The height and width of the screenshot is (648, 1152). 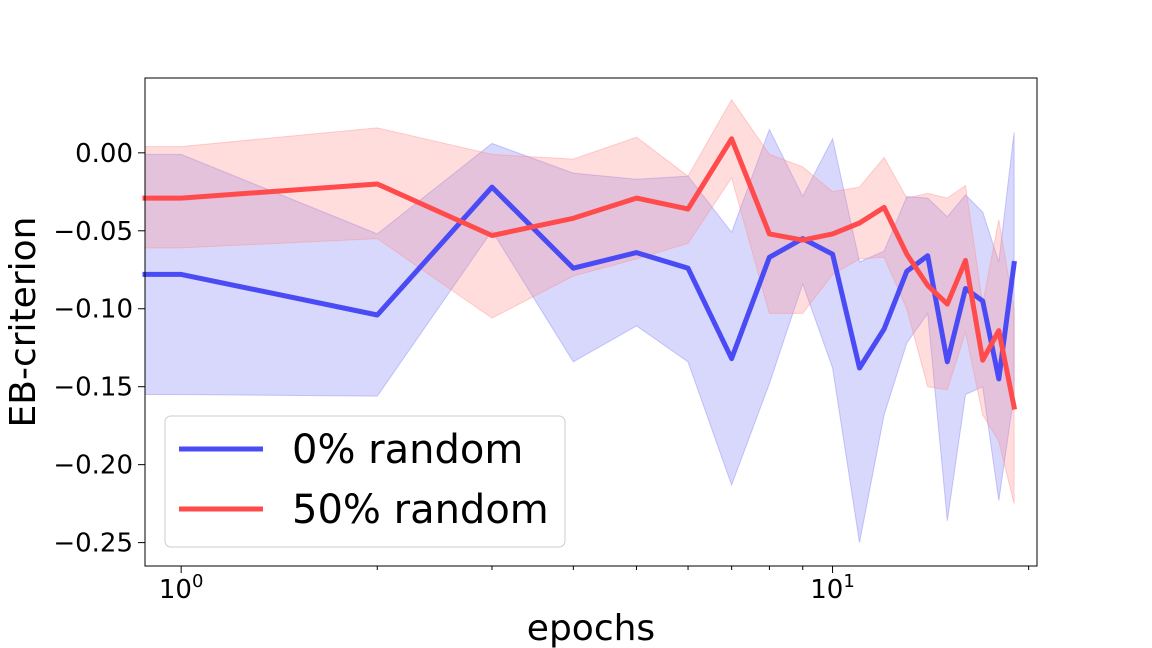 What do you see at coordinates (420, 510) in the screenshot?
I see `legend-label-50pct: 50% random` at bounding box center [420, 510].